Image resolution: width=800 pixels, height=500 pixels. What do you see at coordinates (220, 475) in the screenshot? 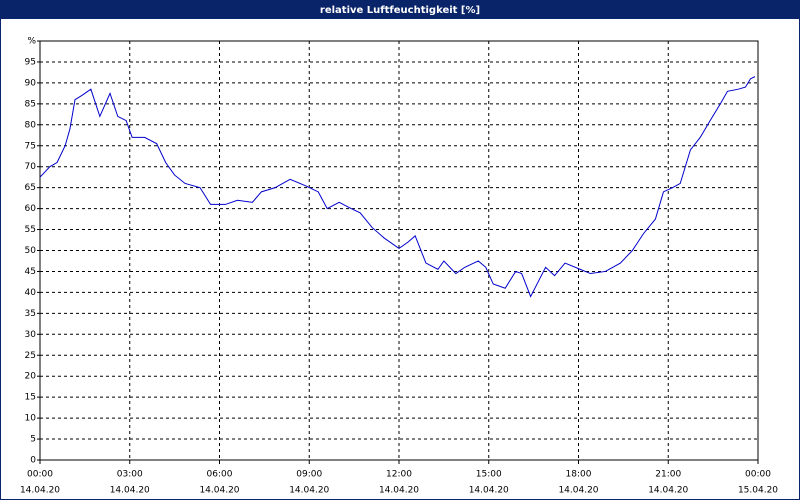
I see `x-tick-label: 06:00` at bounding box center [220, 475].